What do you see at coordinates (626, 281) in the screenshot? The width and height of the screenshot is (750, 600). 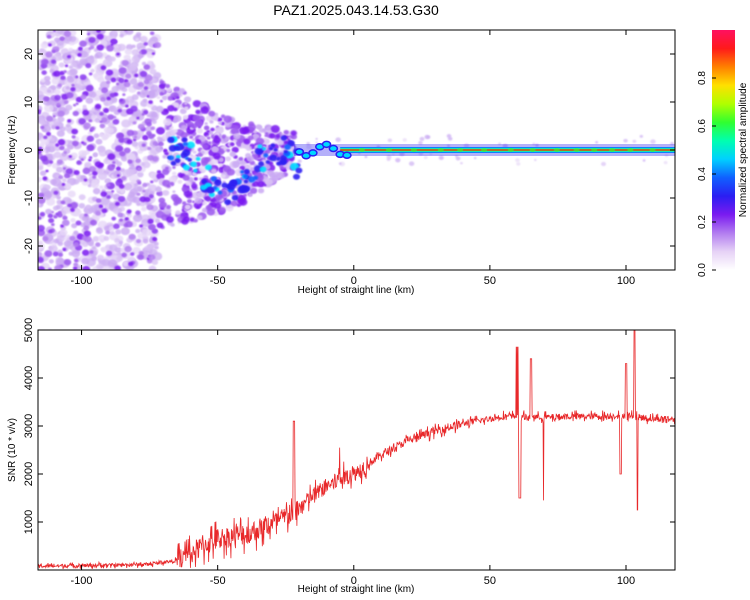 I see `x-tick-label: 100` at bounding box center [626, 281].